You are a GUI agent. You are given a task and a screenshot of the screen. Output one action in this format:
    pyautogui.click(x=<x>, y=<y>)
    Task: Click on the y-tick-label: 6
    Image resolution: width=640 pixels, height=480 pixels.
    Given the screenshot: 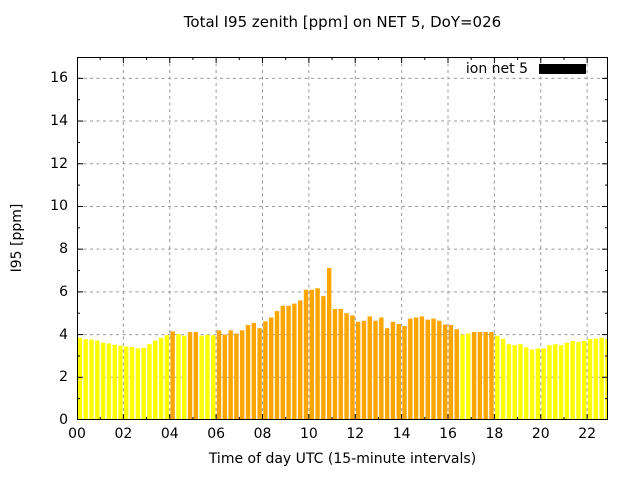 What is the action you would take?
    pyautogui.click(x=63, y=291)
    